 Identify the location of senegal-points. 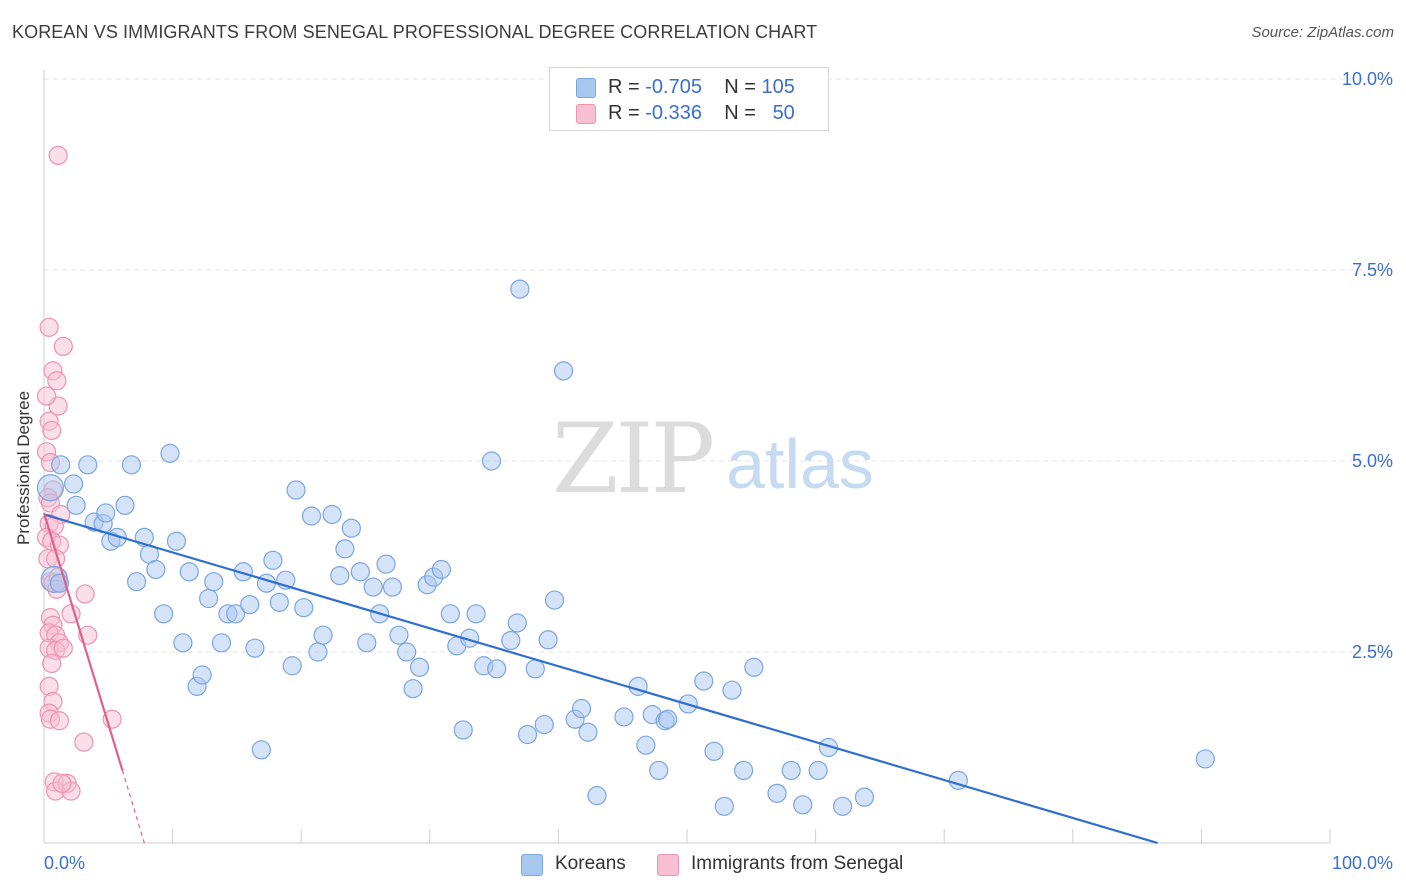
(79, 473).